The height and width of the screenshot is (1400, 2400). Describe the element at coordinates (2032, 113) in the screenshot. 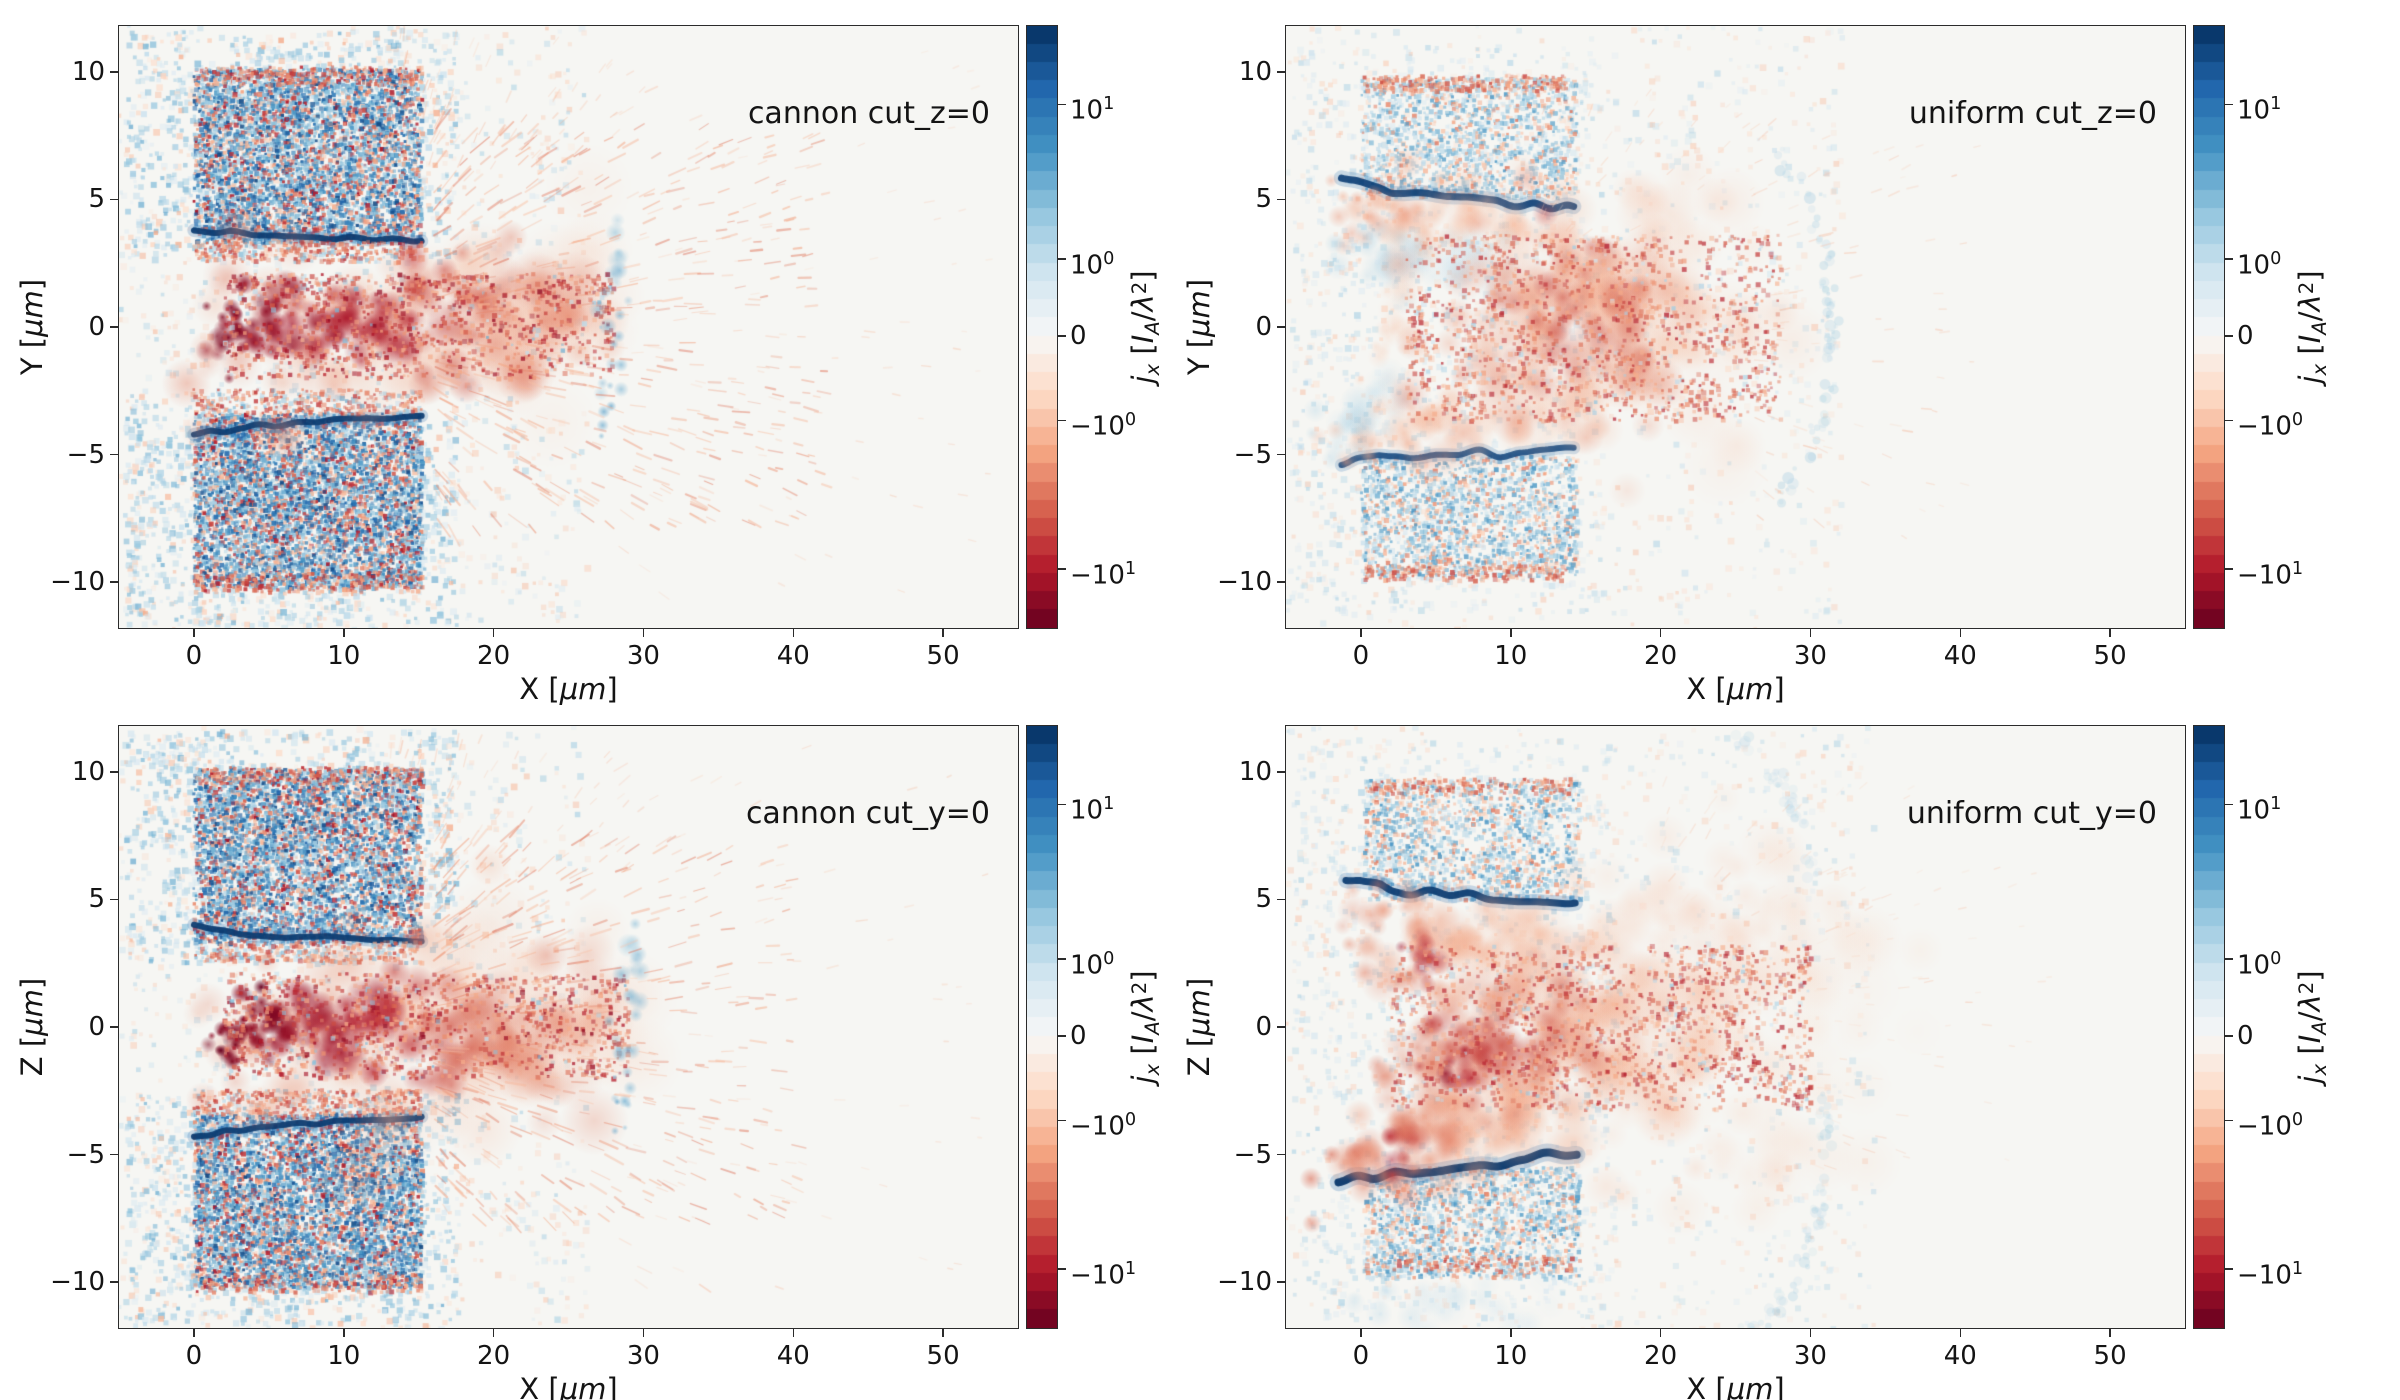

I see `panel-title: uniform cut_z=0` at that location.